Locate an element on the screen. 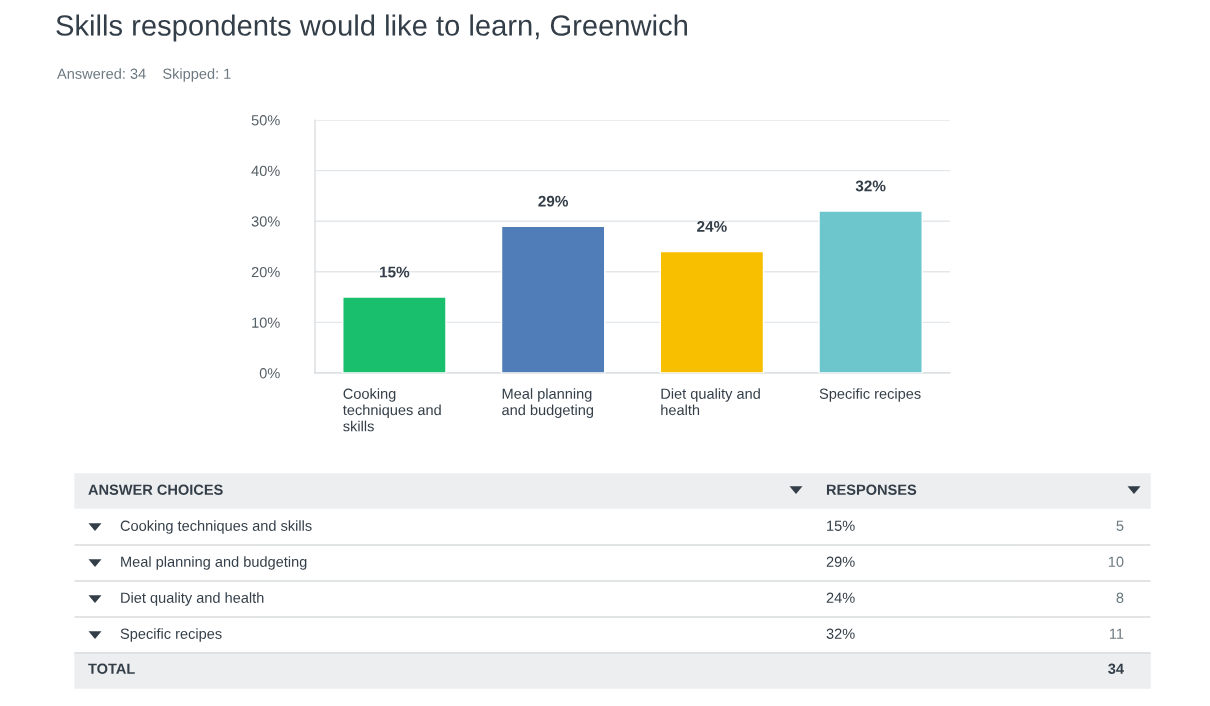  text: 34 is located at coordinates (1116, 668).